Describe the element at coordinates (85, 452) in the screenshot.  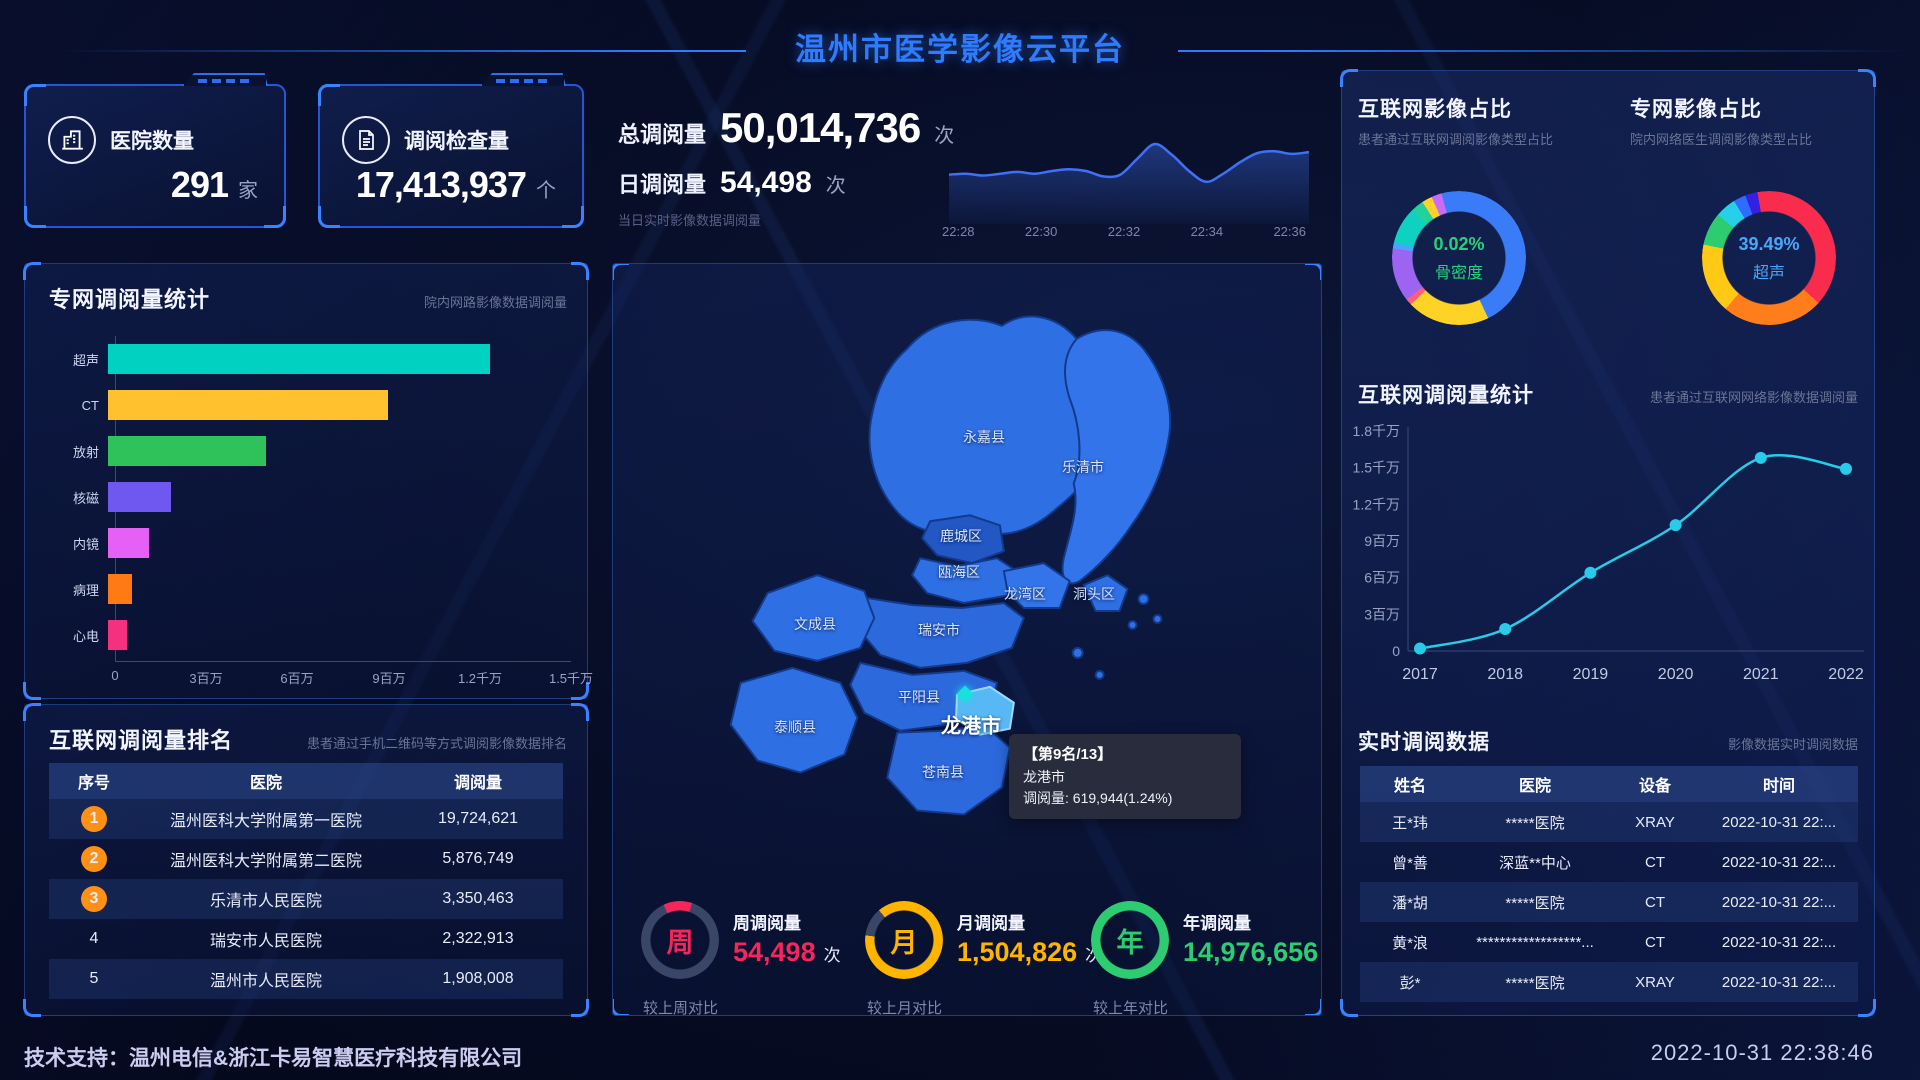
I see `bar-category-label: 放射` at that location.